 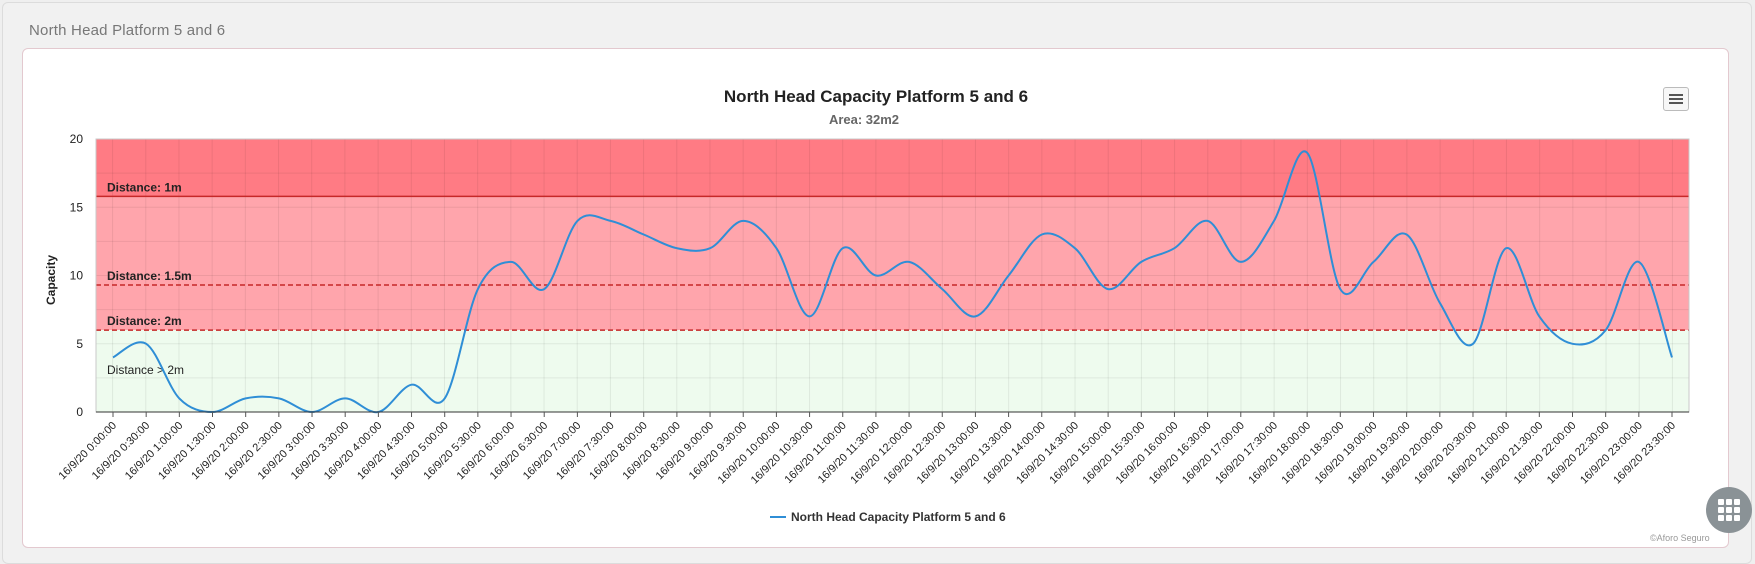 I want to click on x-tick-label: 16/9/20 1:00:00, so click(x=154, y=451).